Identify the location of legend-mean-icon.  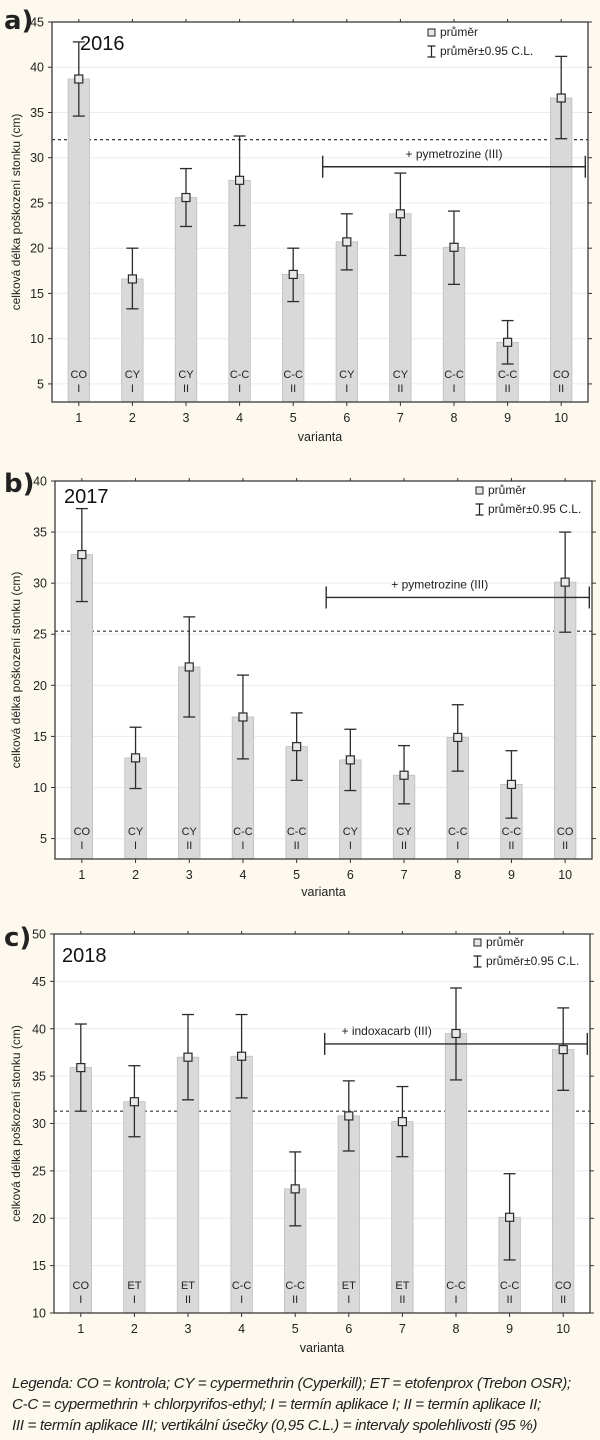
(477, 942).